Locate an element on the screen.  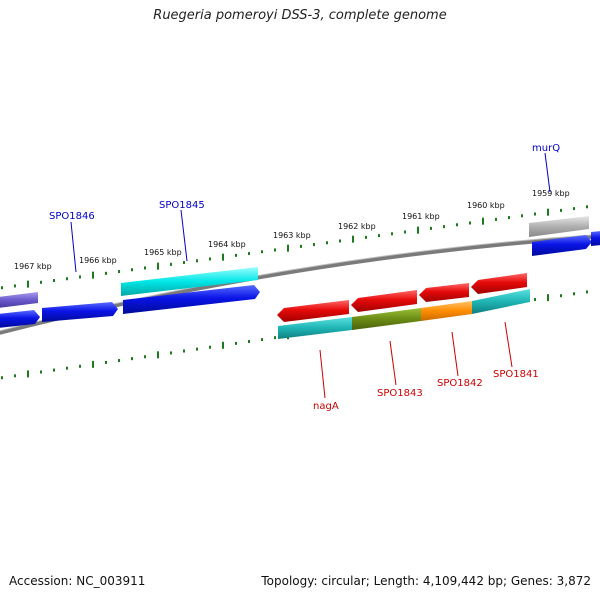
ruler-label-1964: 1964 kbp is located at coordinates (227, 244).